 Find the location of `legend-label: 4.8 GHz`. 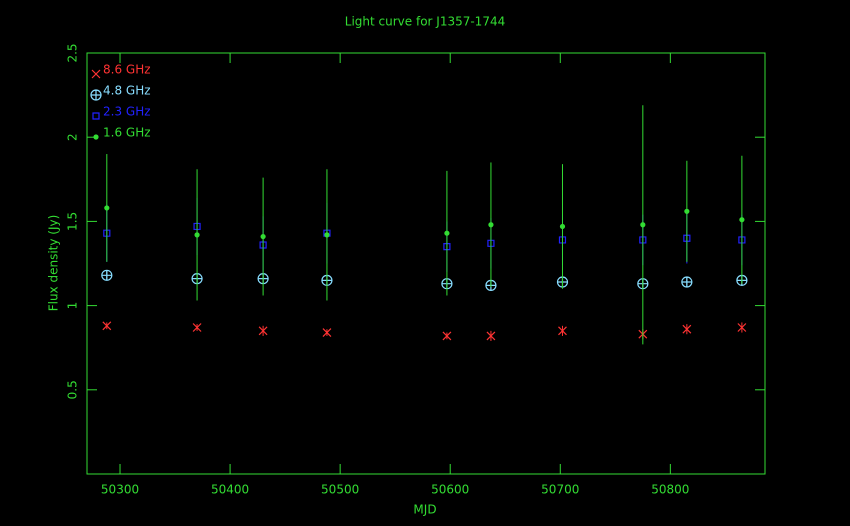

legend-label: 4.8 GHz is located at coordinates (127, 91).